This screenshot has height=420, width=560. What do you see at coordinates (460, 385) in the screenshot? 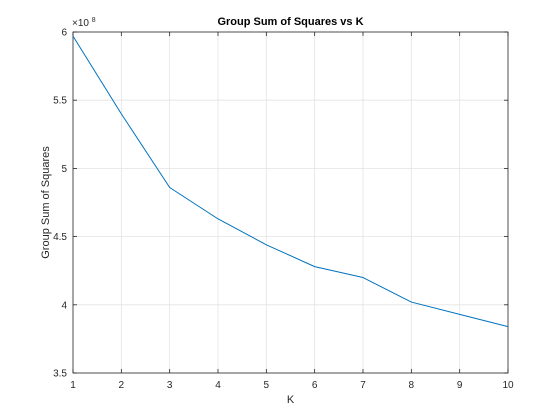
I see `x-tick-label: 9` at bounding box center [460, 385].